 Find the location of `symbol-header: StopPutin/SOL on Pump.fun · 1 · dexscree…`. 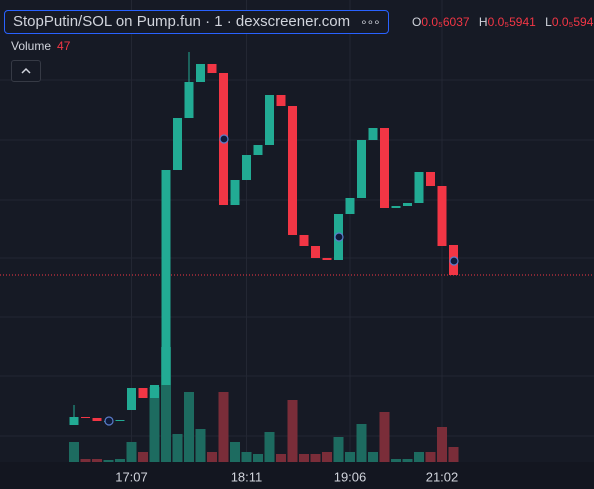

symbol-header: StopPutin/SOL on Pump.fun · 1 · dexscree… is located at coordinates (196, 22).